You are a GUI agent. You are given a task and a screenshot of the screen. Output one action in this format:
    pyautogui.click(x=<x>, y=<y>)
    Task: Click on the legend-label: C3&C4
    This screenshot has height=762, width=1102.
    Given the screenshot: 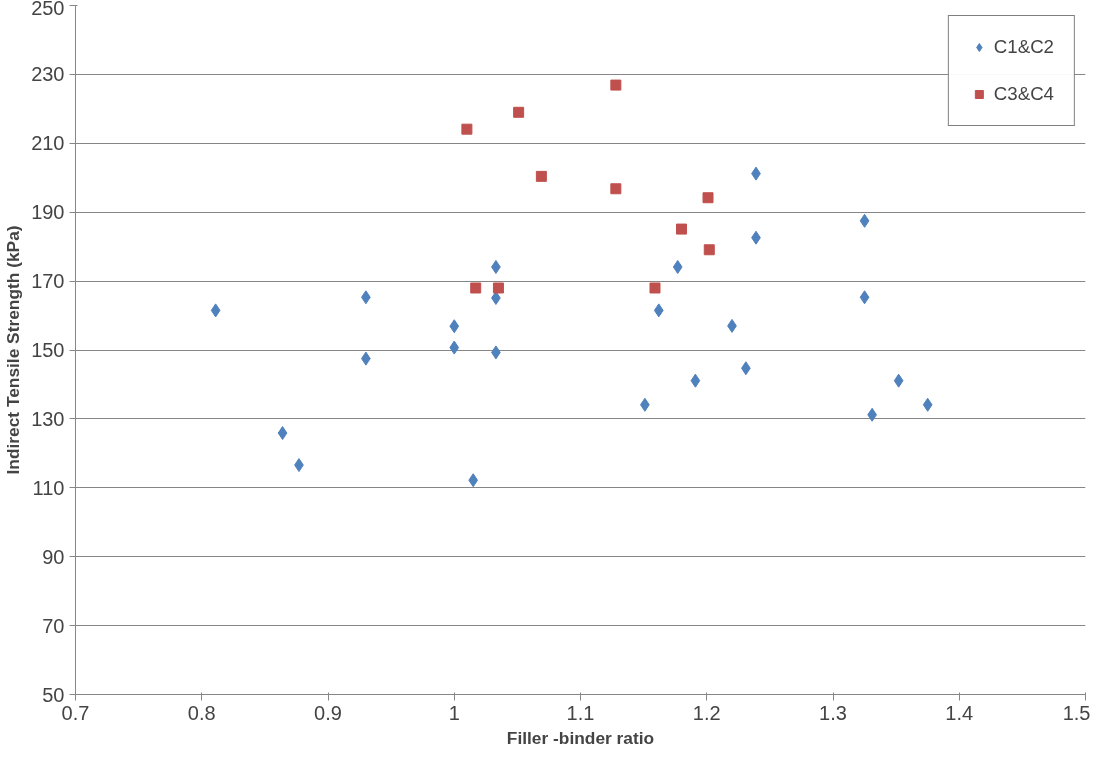 What is the action you would take?
    pyautogui.click(x=1023, y=94)
    